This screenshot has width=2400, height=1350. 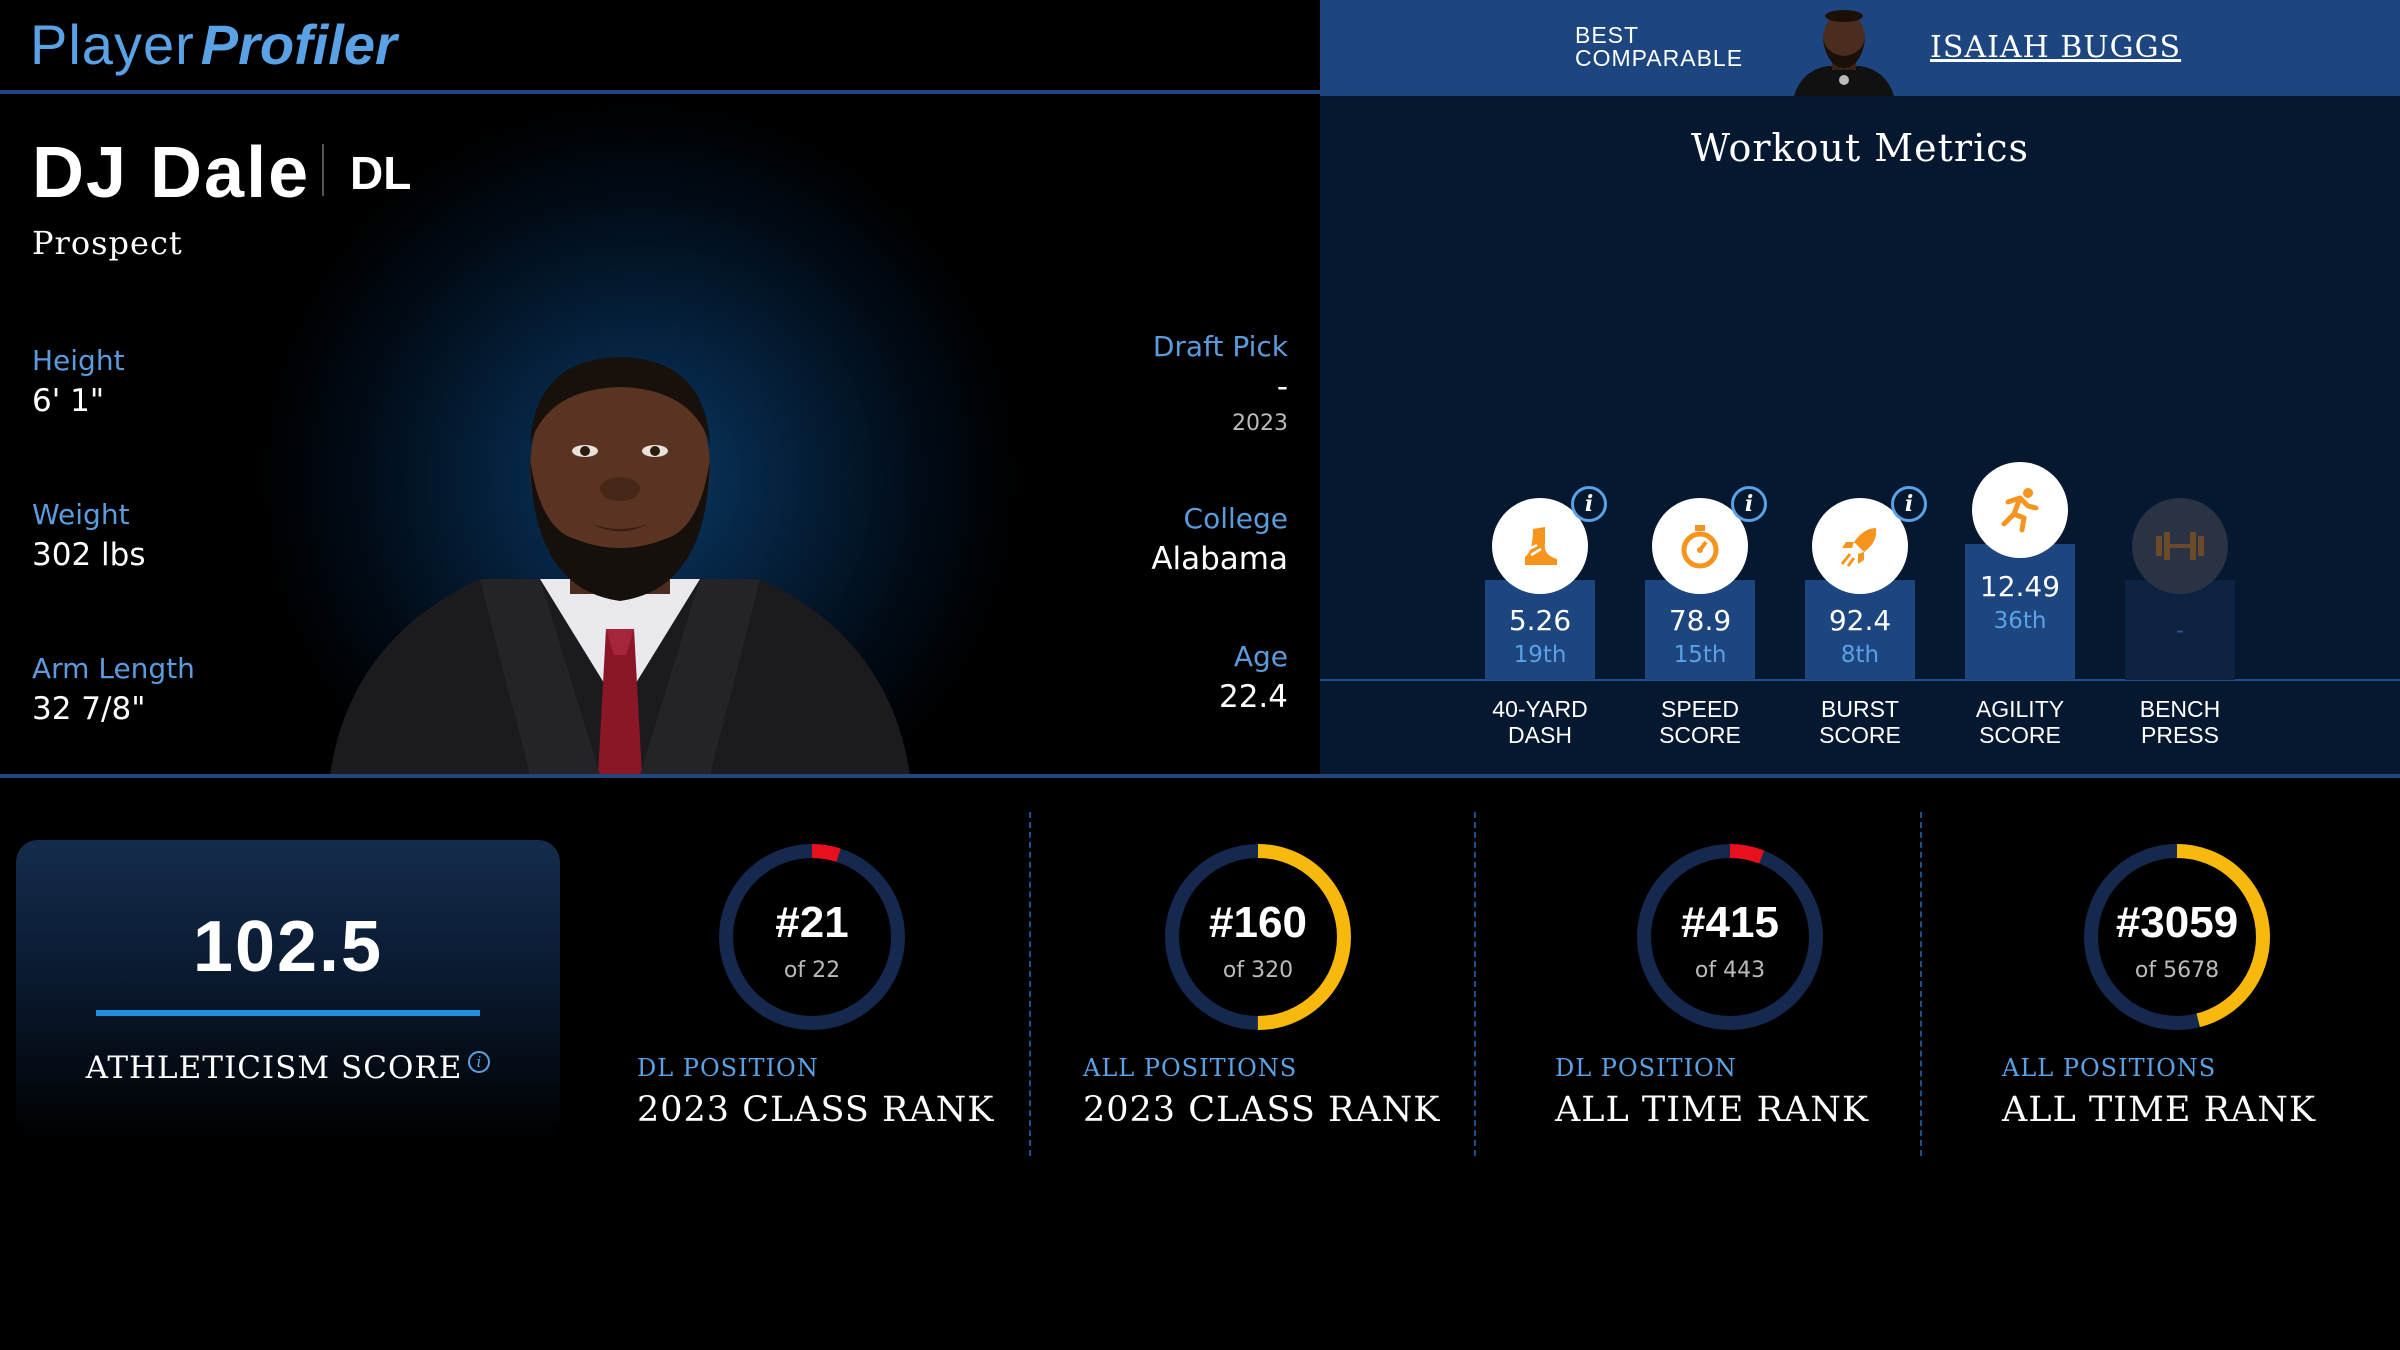 What do you see at coordinates (288, 1013) in the screenshot?
I see `score-underline` at bounding box center [288, 1013].